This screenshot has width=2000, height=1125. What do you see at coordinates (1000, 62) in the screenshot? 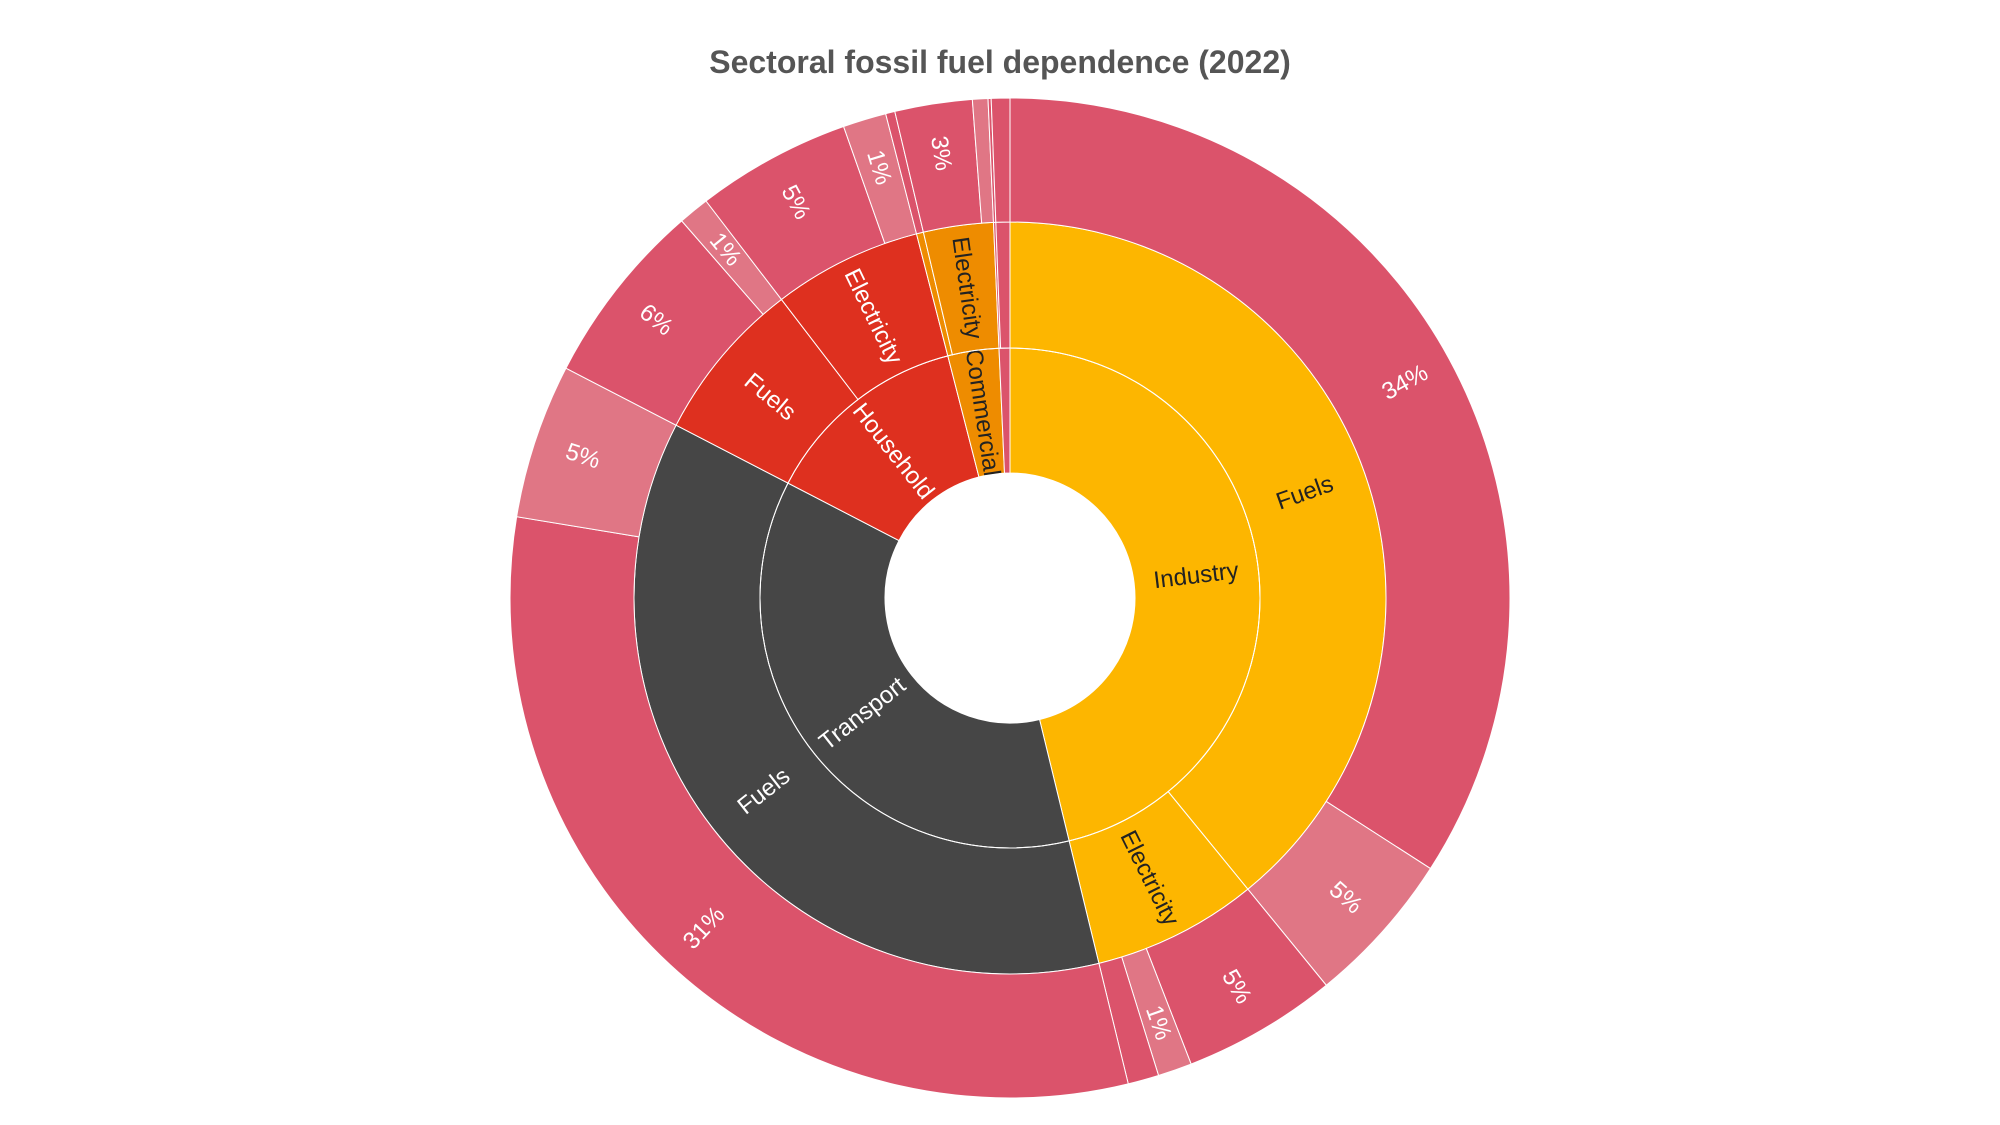
I see `chart-title: Sectoral fossil fuel dependence (2022)` at bounding box center [1000, 62].